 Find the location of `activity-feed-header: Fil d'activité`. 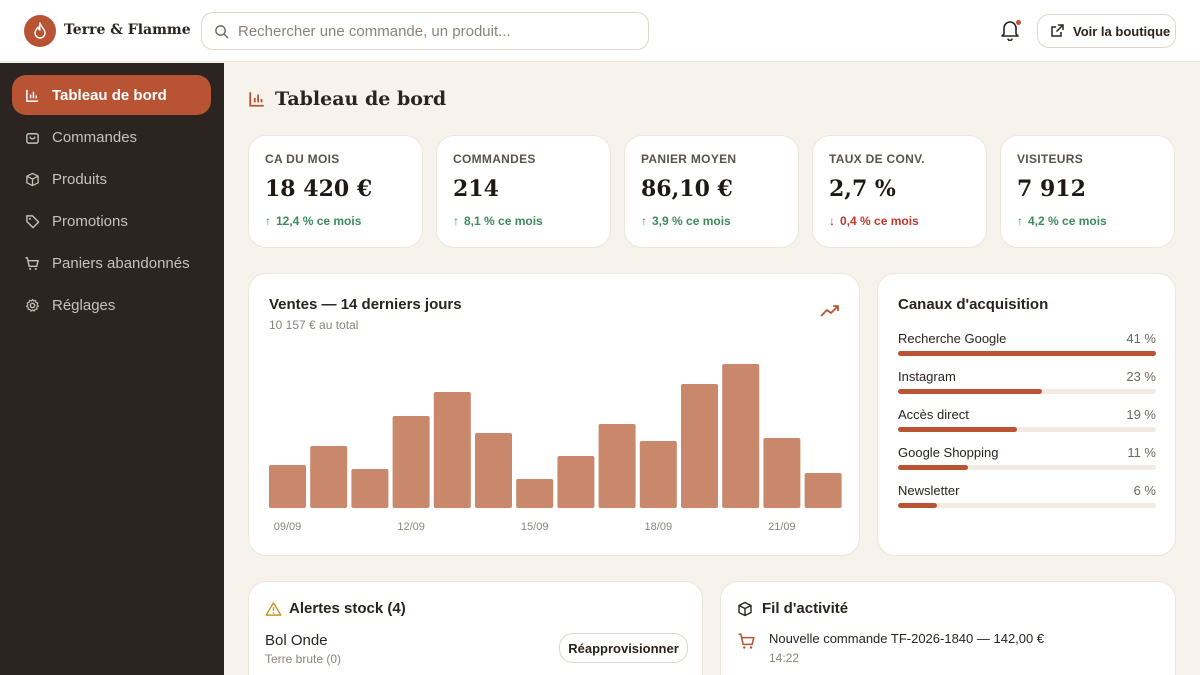

activity-feed-header: Fil d'activité is located at coordinates (792, 608).